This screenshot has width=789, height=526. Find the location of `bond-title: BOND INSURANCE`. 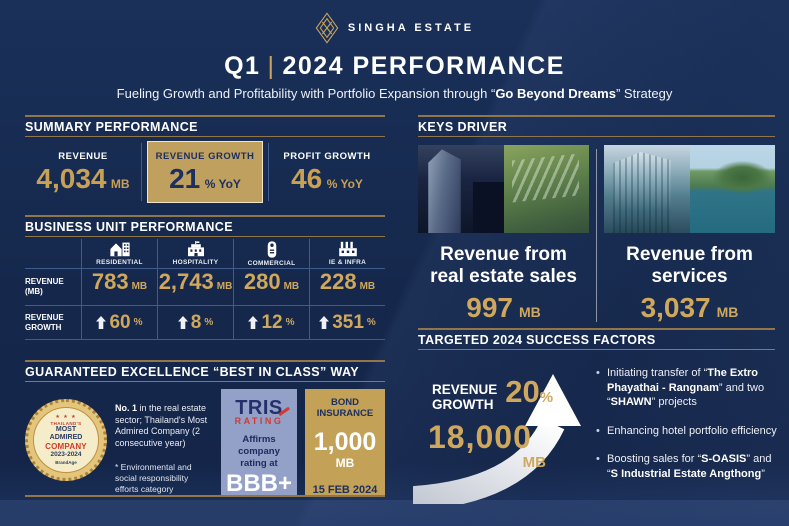

bond-title: BOND INSURANCE is located at coordinates (345, 408).